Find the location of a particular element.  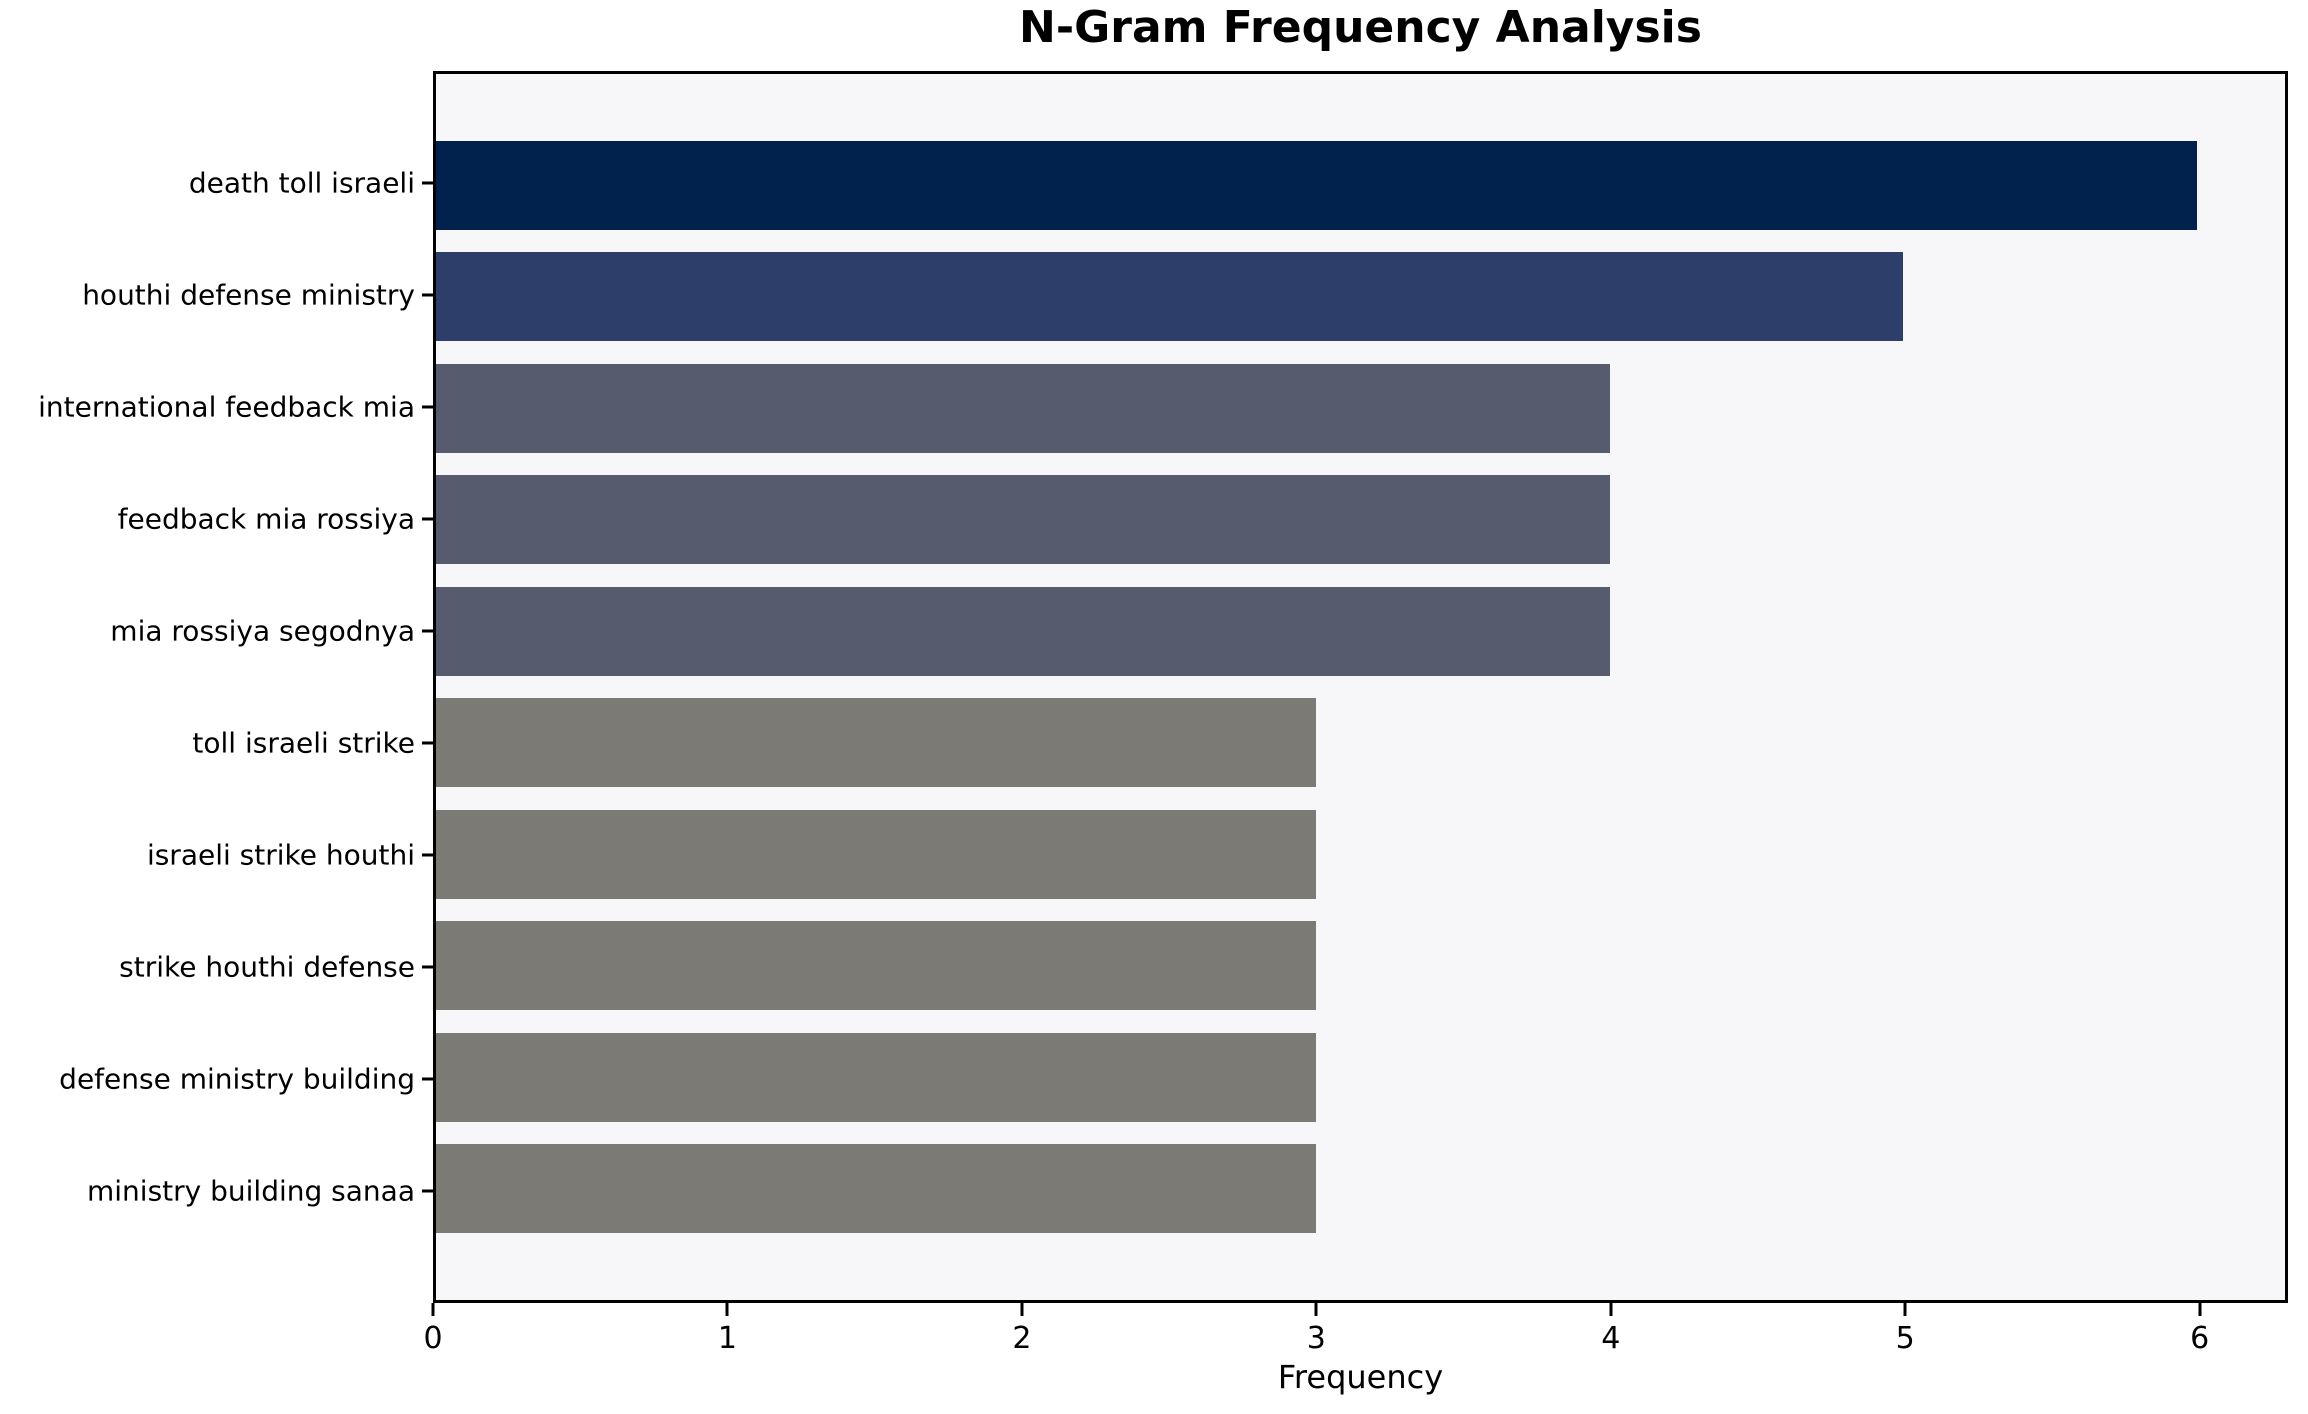

bar-mia-rossiya-segodnya is located at coordinates (1023, 631).